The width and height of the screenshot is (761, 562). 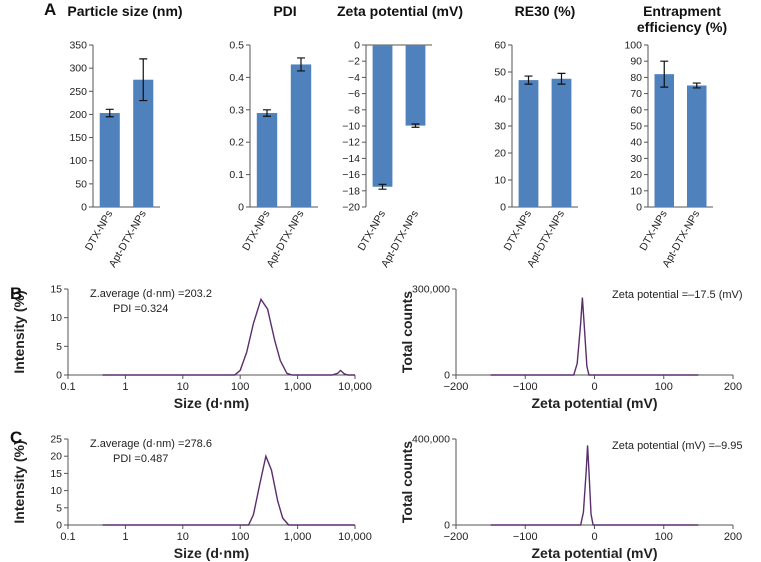 What do you see at coordinates (151, 444) in the screenshot?
I see `annotation: Z.average (d·nm) =278.6` at bounding box center [151, 444].